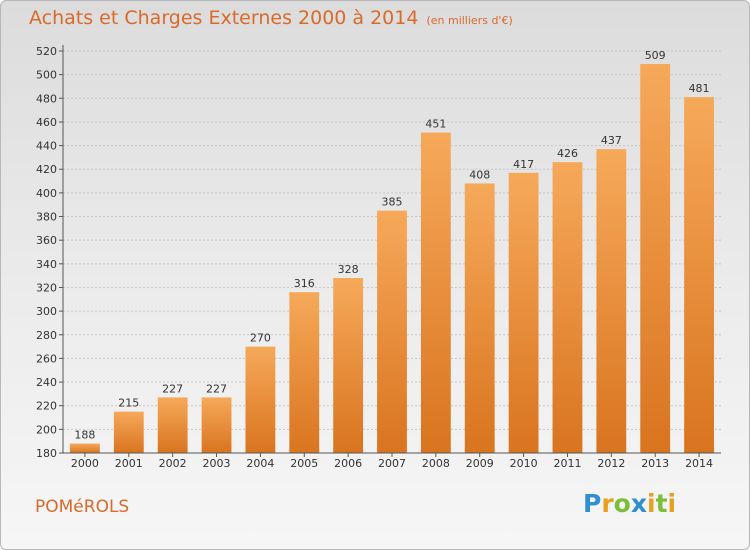  What do you see at coordinates (611, 140) in the screenshot?
I see `bar-value-label: 437` at bounding box center [611, 140].